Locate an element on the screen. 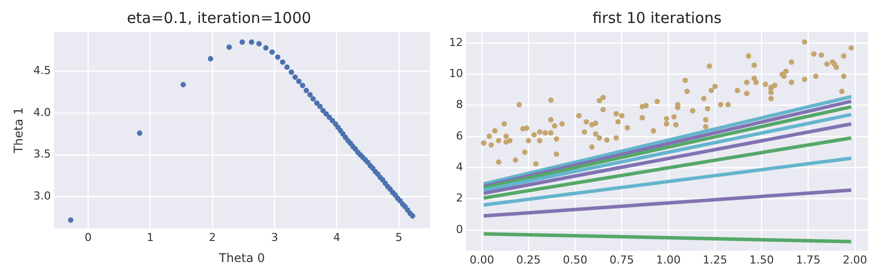 The height and width of the screenshot is (278, 886). y-tick-label: 4.5 is located at coordinates (42, 71).